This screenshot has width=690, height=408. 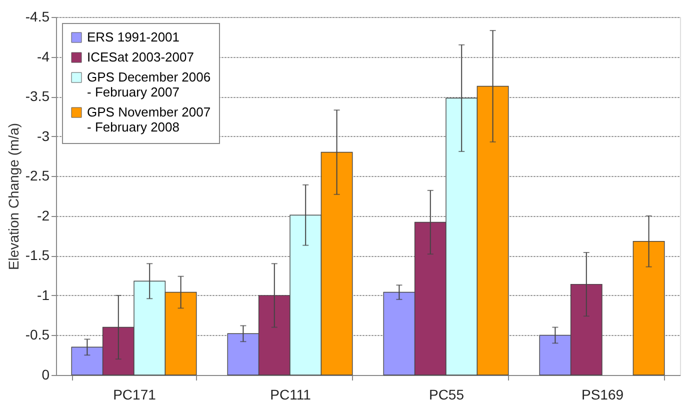 What do you see at coordinates (149, 119) in the screenshot?
I see `legend-label: GPS November 2007 - February 2008` at bounding box center [149, 119].